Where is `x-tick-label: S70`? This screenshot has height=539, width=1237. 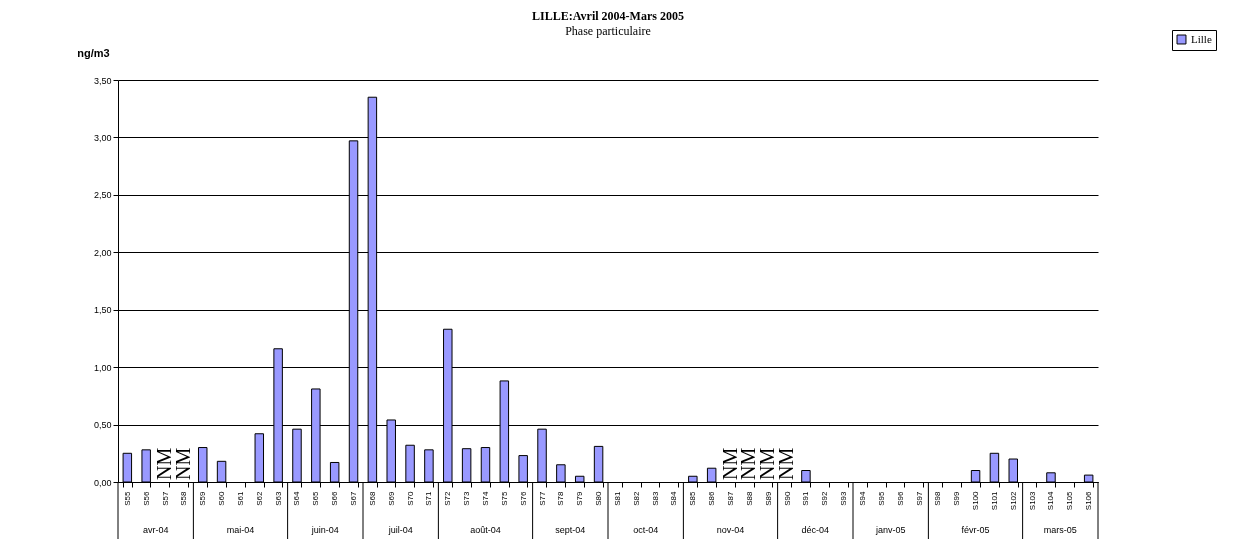 x-tick-label: S70 is located at coordinates (410, 498).